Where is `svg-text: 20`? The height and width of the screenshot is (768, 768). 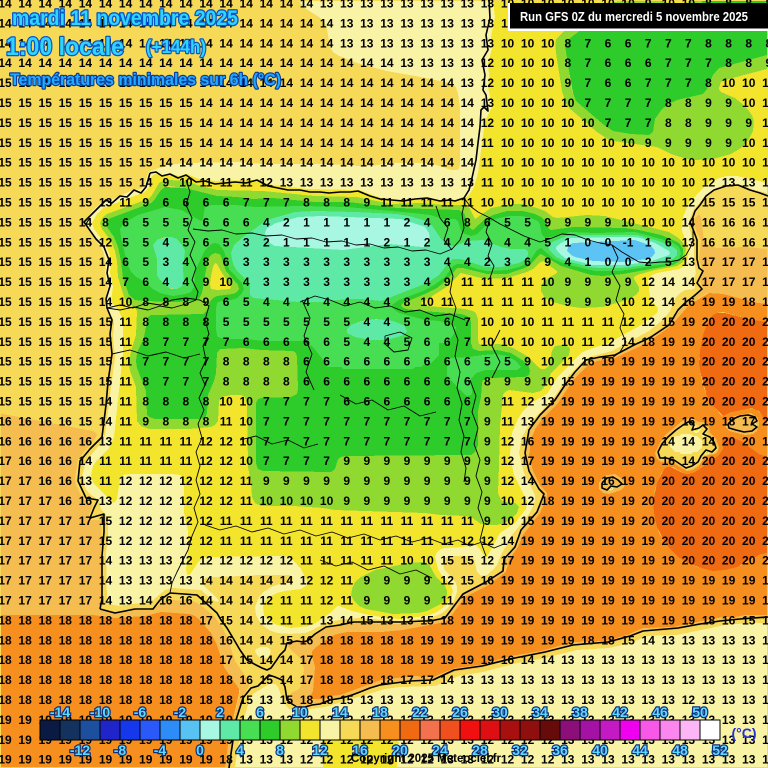
svg-text: 20 is located at coordinates (400, 750).